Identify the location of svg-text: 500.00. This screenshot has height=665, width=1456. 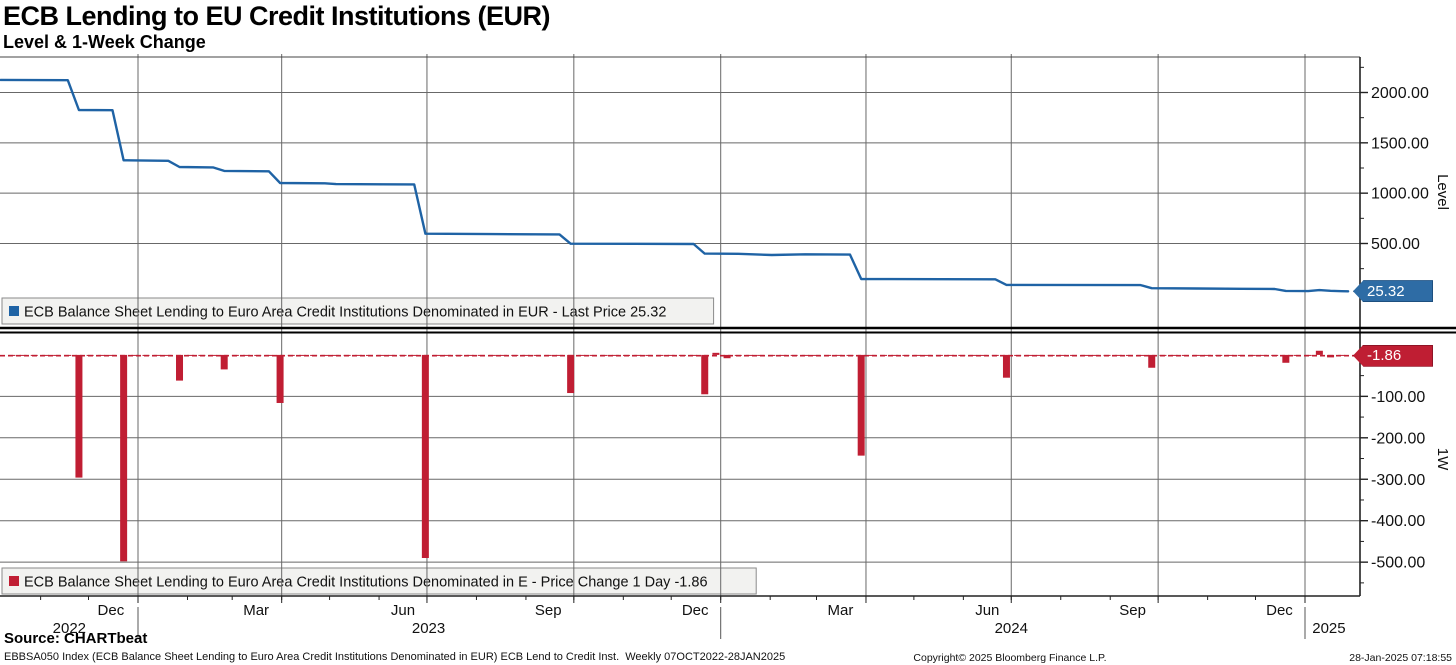
(1395, 244).